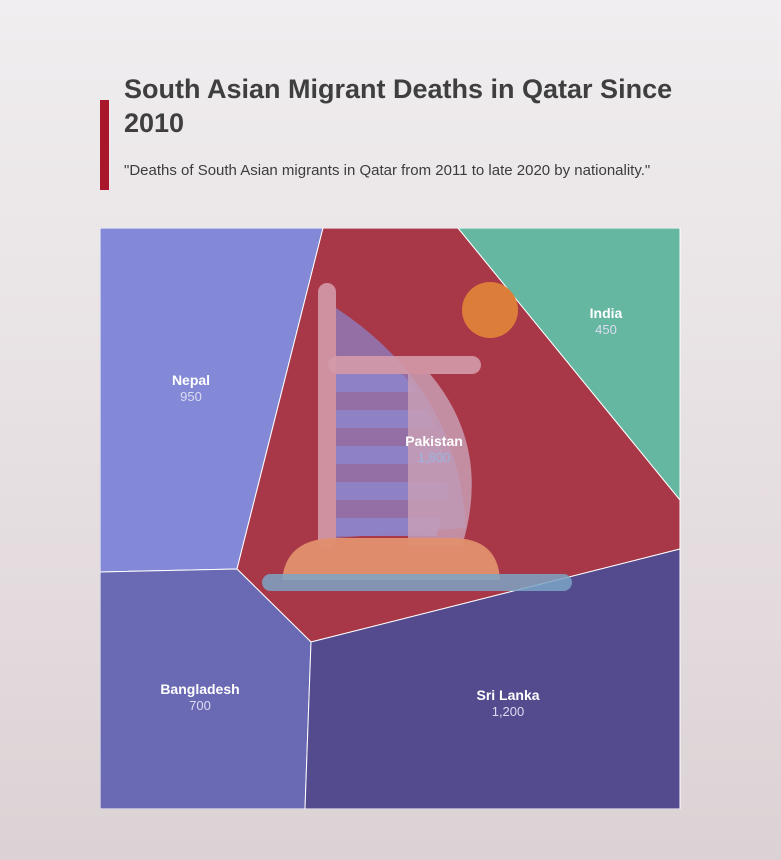  What do you see at coordinates (490, 310) in the screenshot?
I see `sun-icon` at bounding box center [490, 310].